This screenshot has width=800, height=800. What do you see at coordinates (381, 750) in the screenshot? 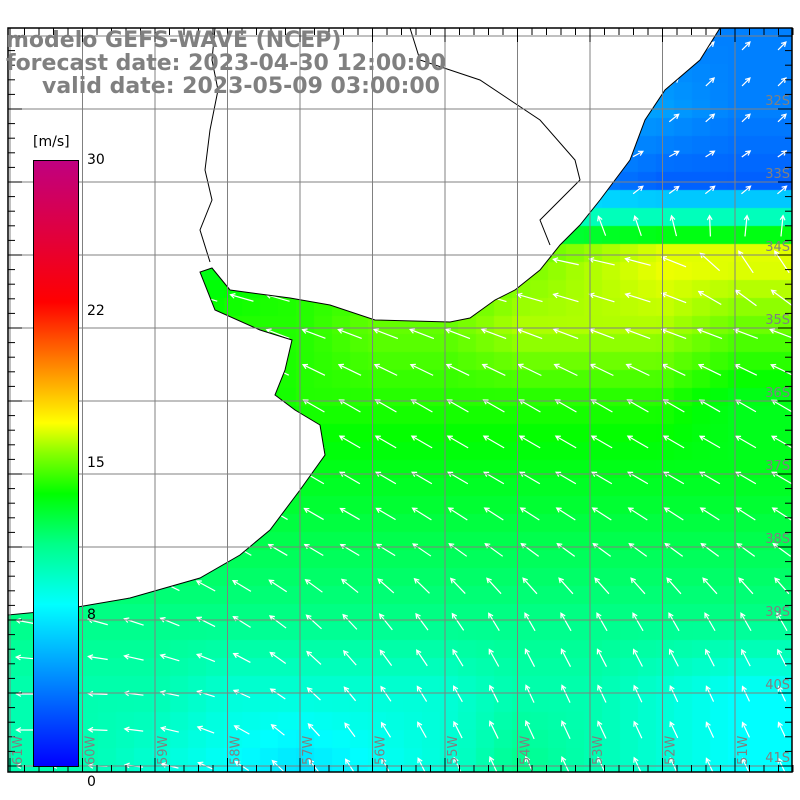
I see `lon-label: 56W` at bounding box center [381, 750].